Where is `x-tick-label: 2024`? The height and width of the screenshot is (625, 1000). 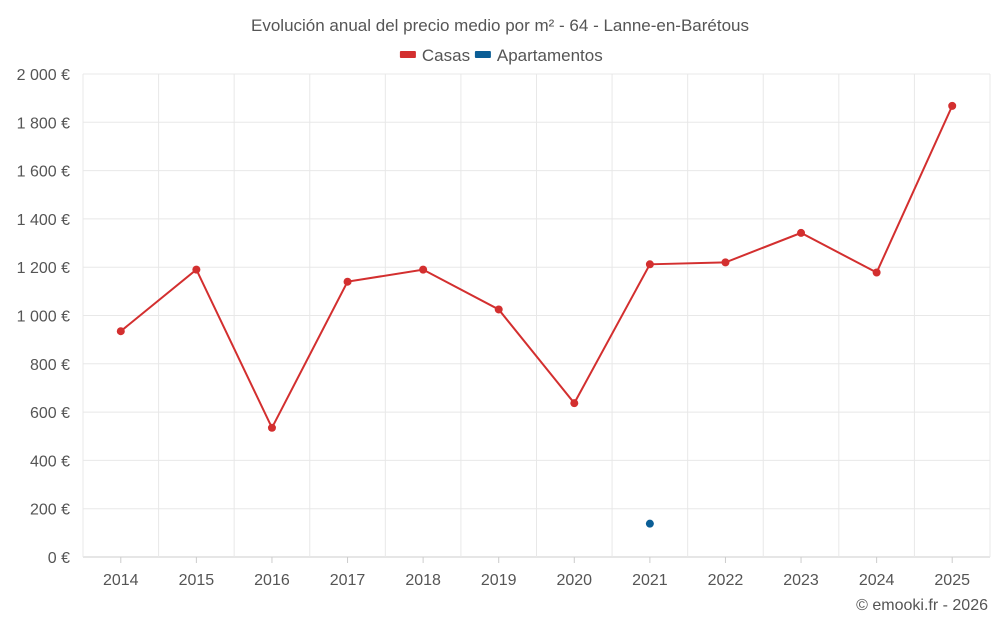
x-tick-label: 2024 is located at coordinates (877, 580).